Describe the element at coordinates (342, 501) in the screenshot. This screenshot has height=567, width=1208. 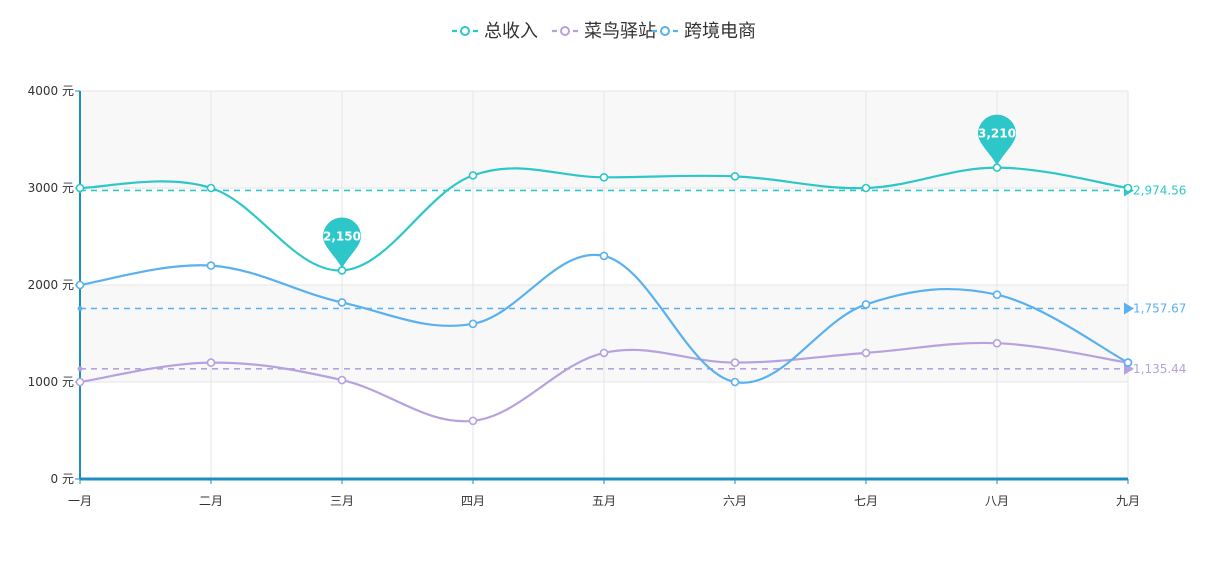
I see `x-tick-label: 三月` at that location.